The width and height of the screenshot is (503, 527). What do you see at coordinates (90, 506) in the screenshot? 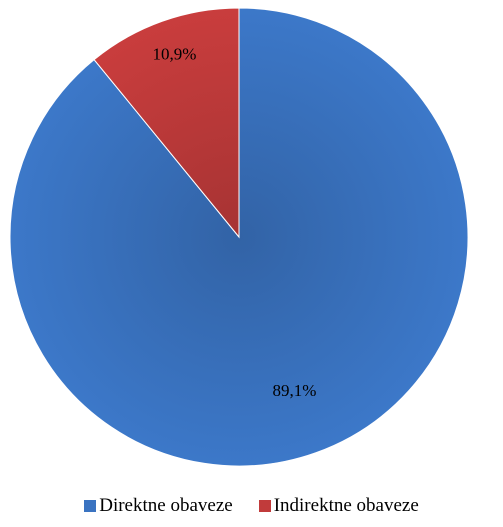
I see `legend-swatch-direktne-obaveze` at bounding box center [90, 506].